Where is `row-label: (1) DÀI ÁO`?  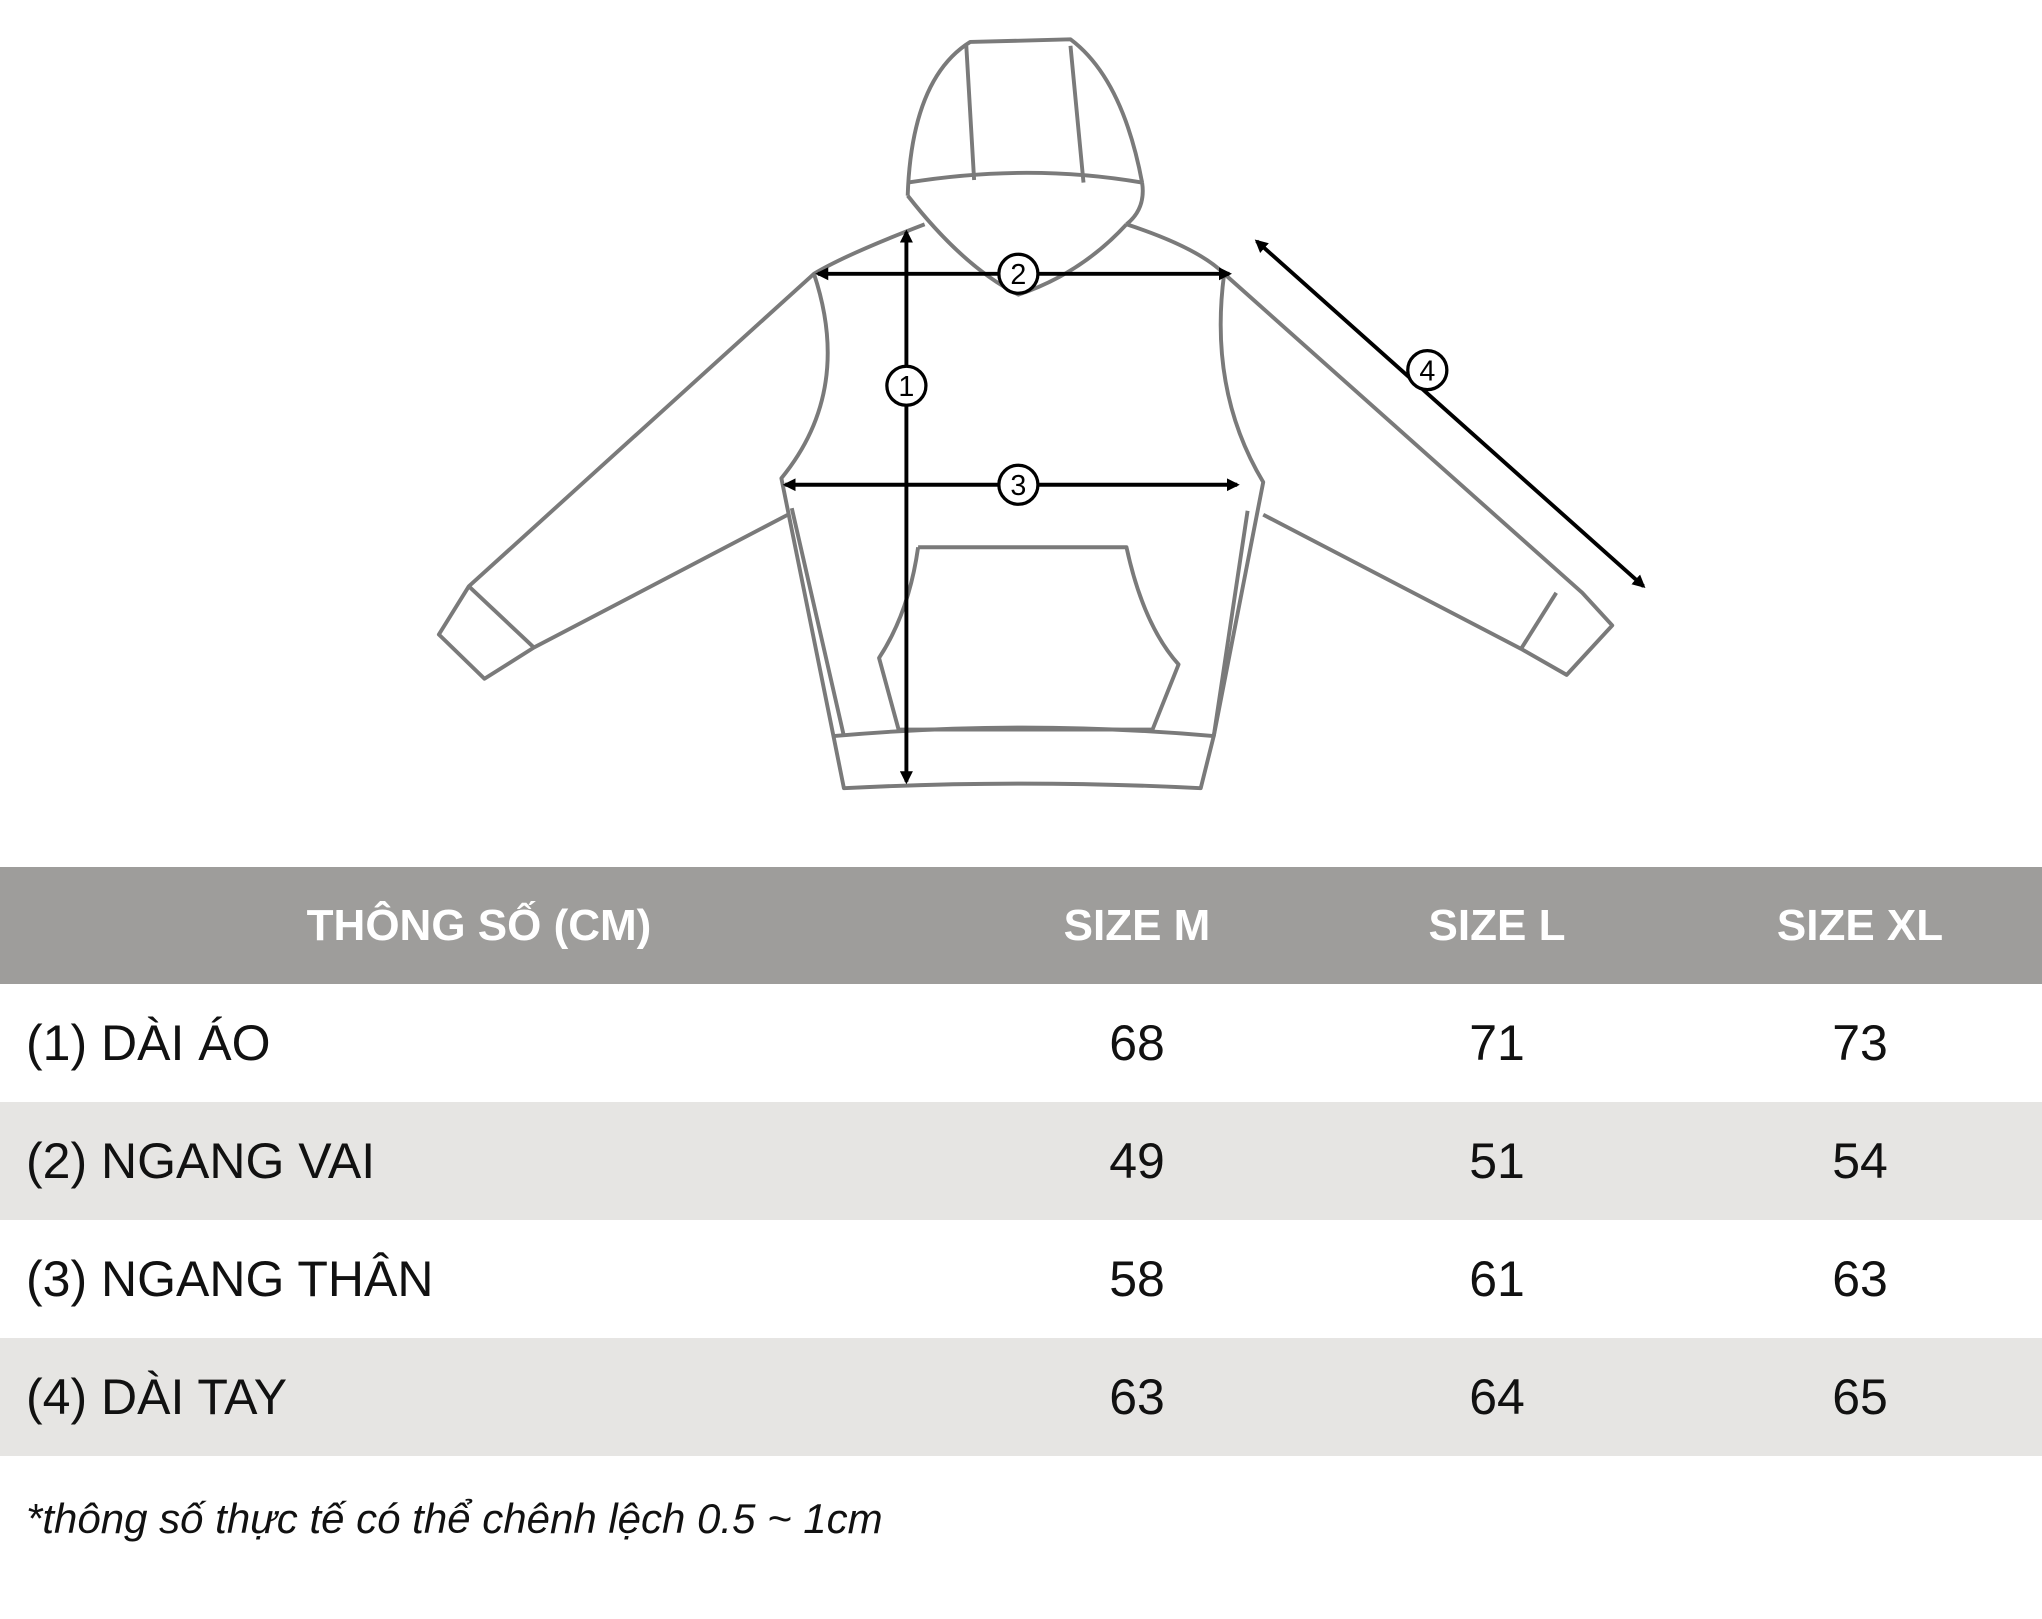 row-label: (1) DÀI ÁO is located at coordinates (148, 1043).